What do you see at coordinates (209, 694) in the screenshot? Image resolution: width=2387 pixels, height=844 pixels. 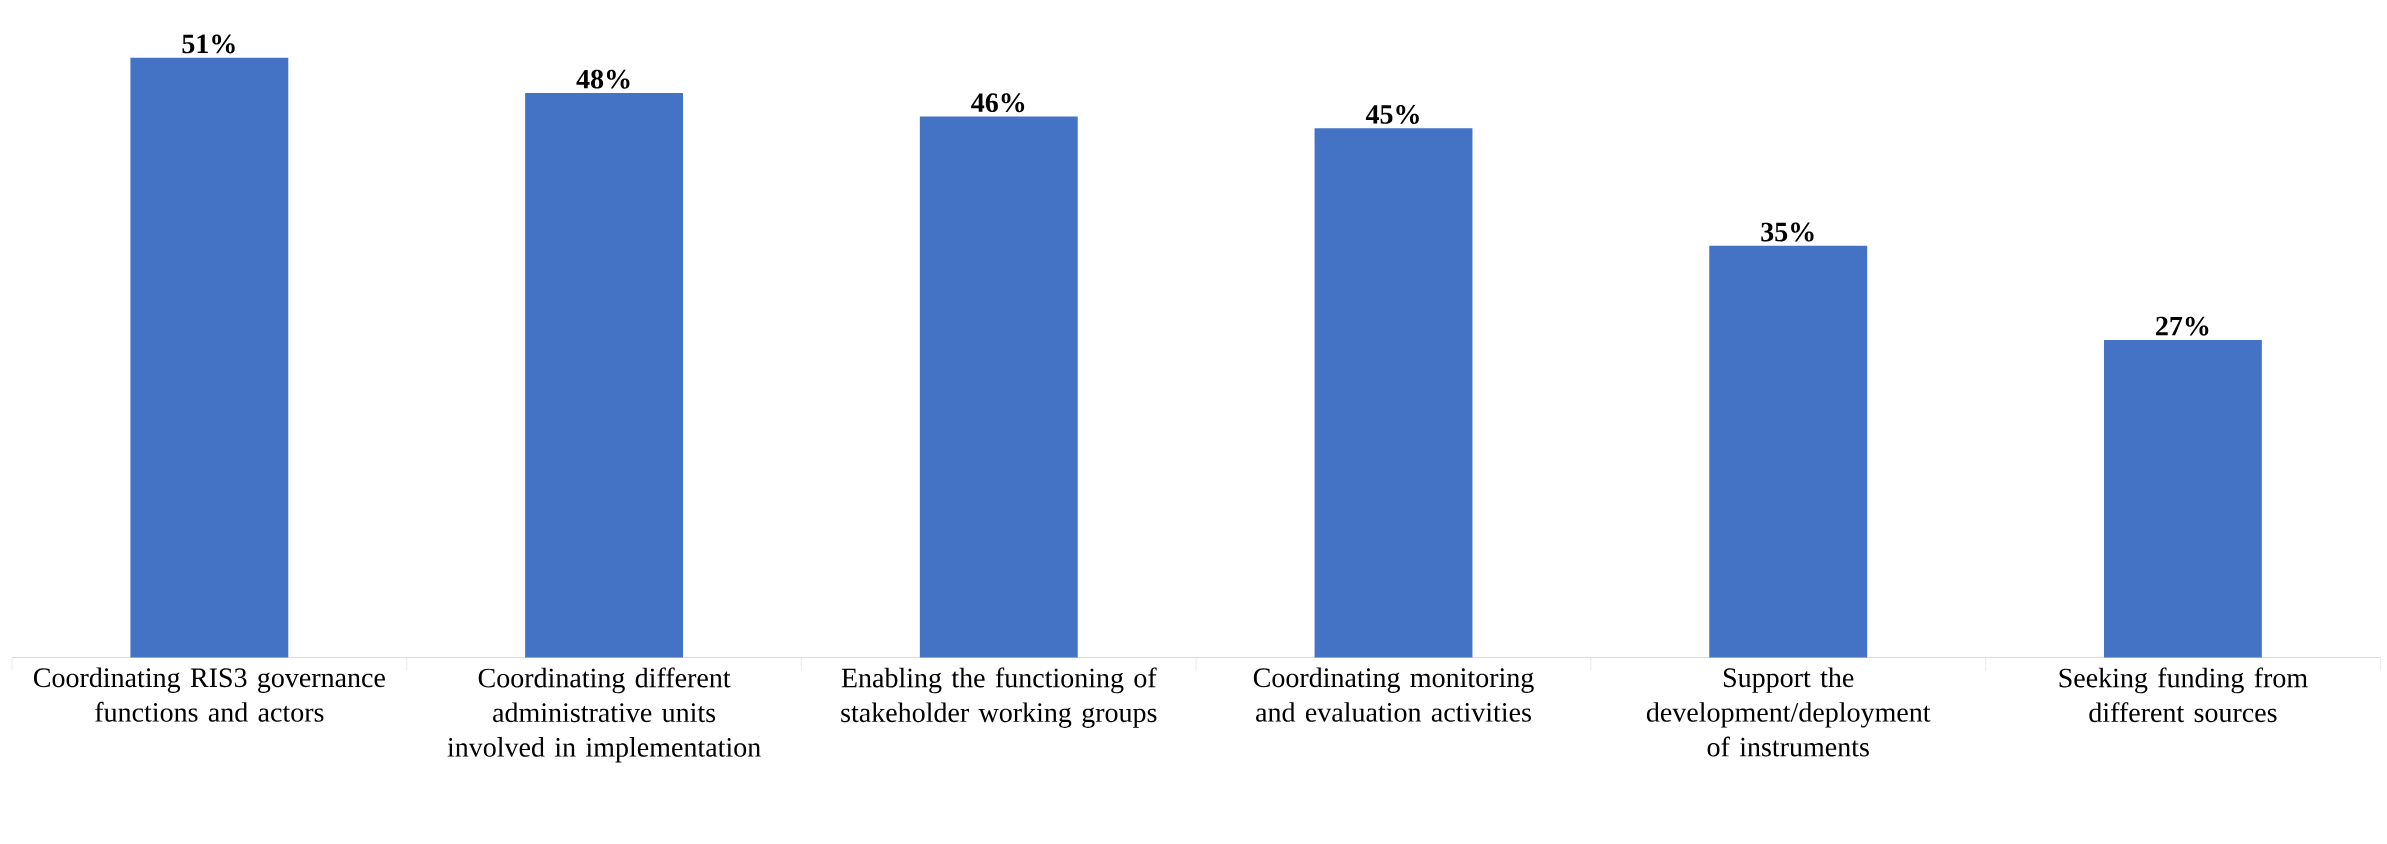 I see `x-tick-label: Coordinating RIS3 governance functions and actors` at bounding box center [209, 694].